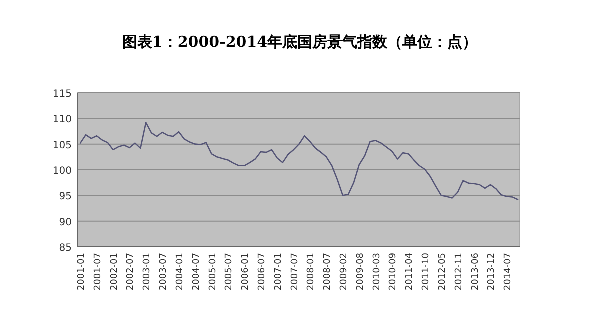 The height and width of the screenshot is (324, 600). I want to click on y-tick-label: 110, so click(62, 120).